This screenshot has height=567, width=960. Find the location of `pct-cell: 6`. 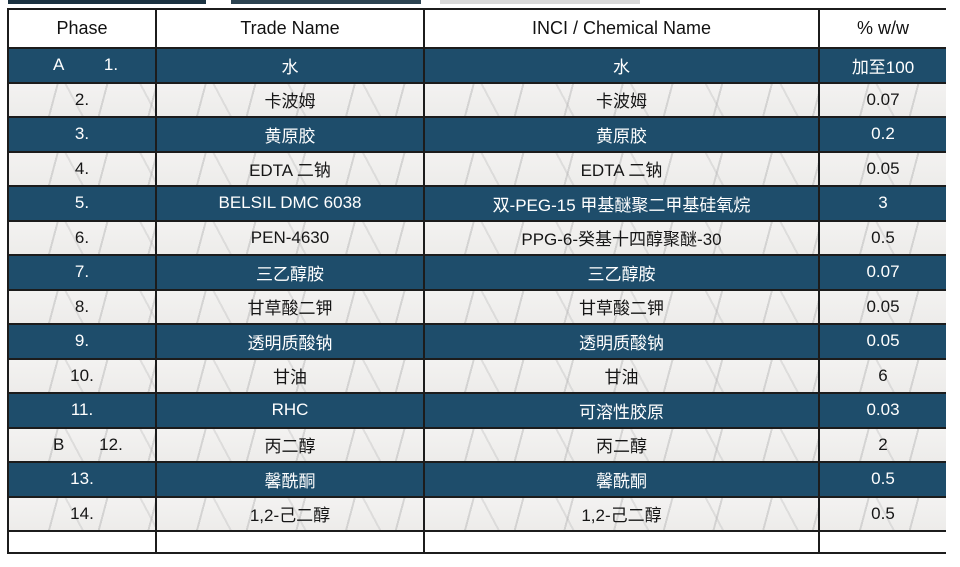

pct-cell: 6 is located at coordinates (882, 375).